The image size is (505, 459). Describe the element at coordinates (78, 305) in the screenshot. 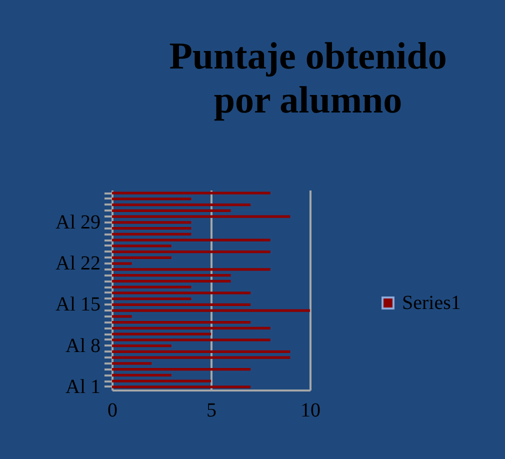

I see `y-tick-label: Al 15` at that location.